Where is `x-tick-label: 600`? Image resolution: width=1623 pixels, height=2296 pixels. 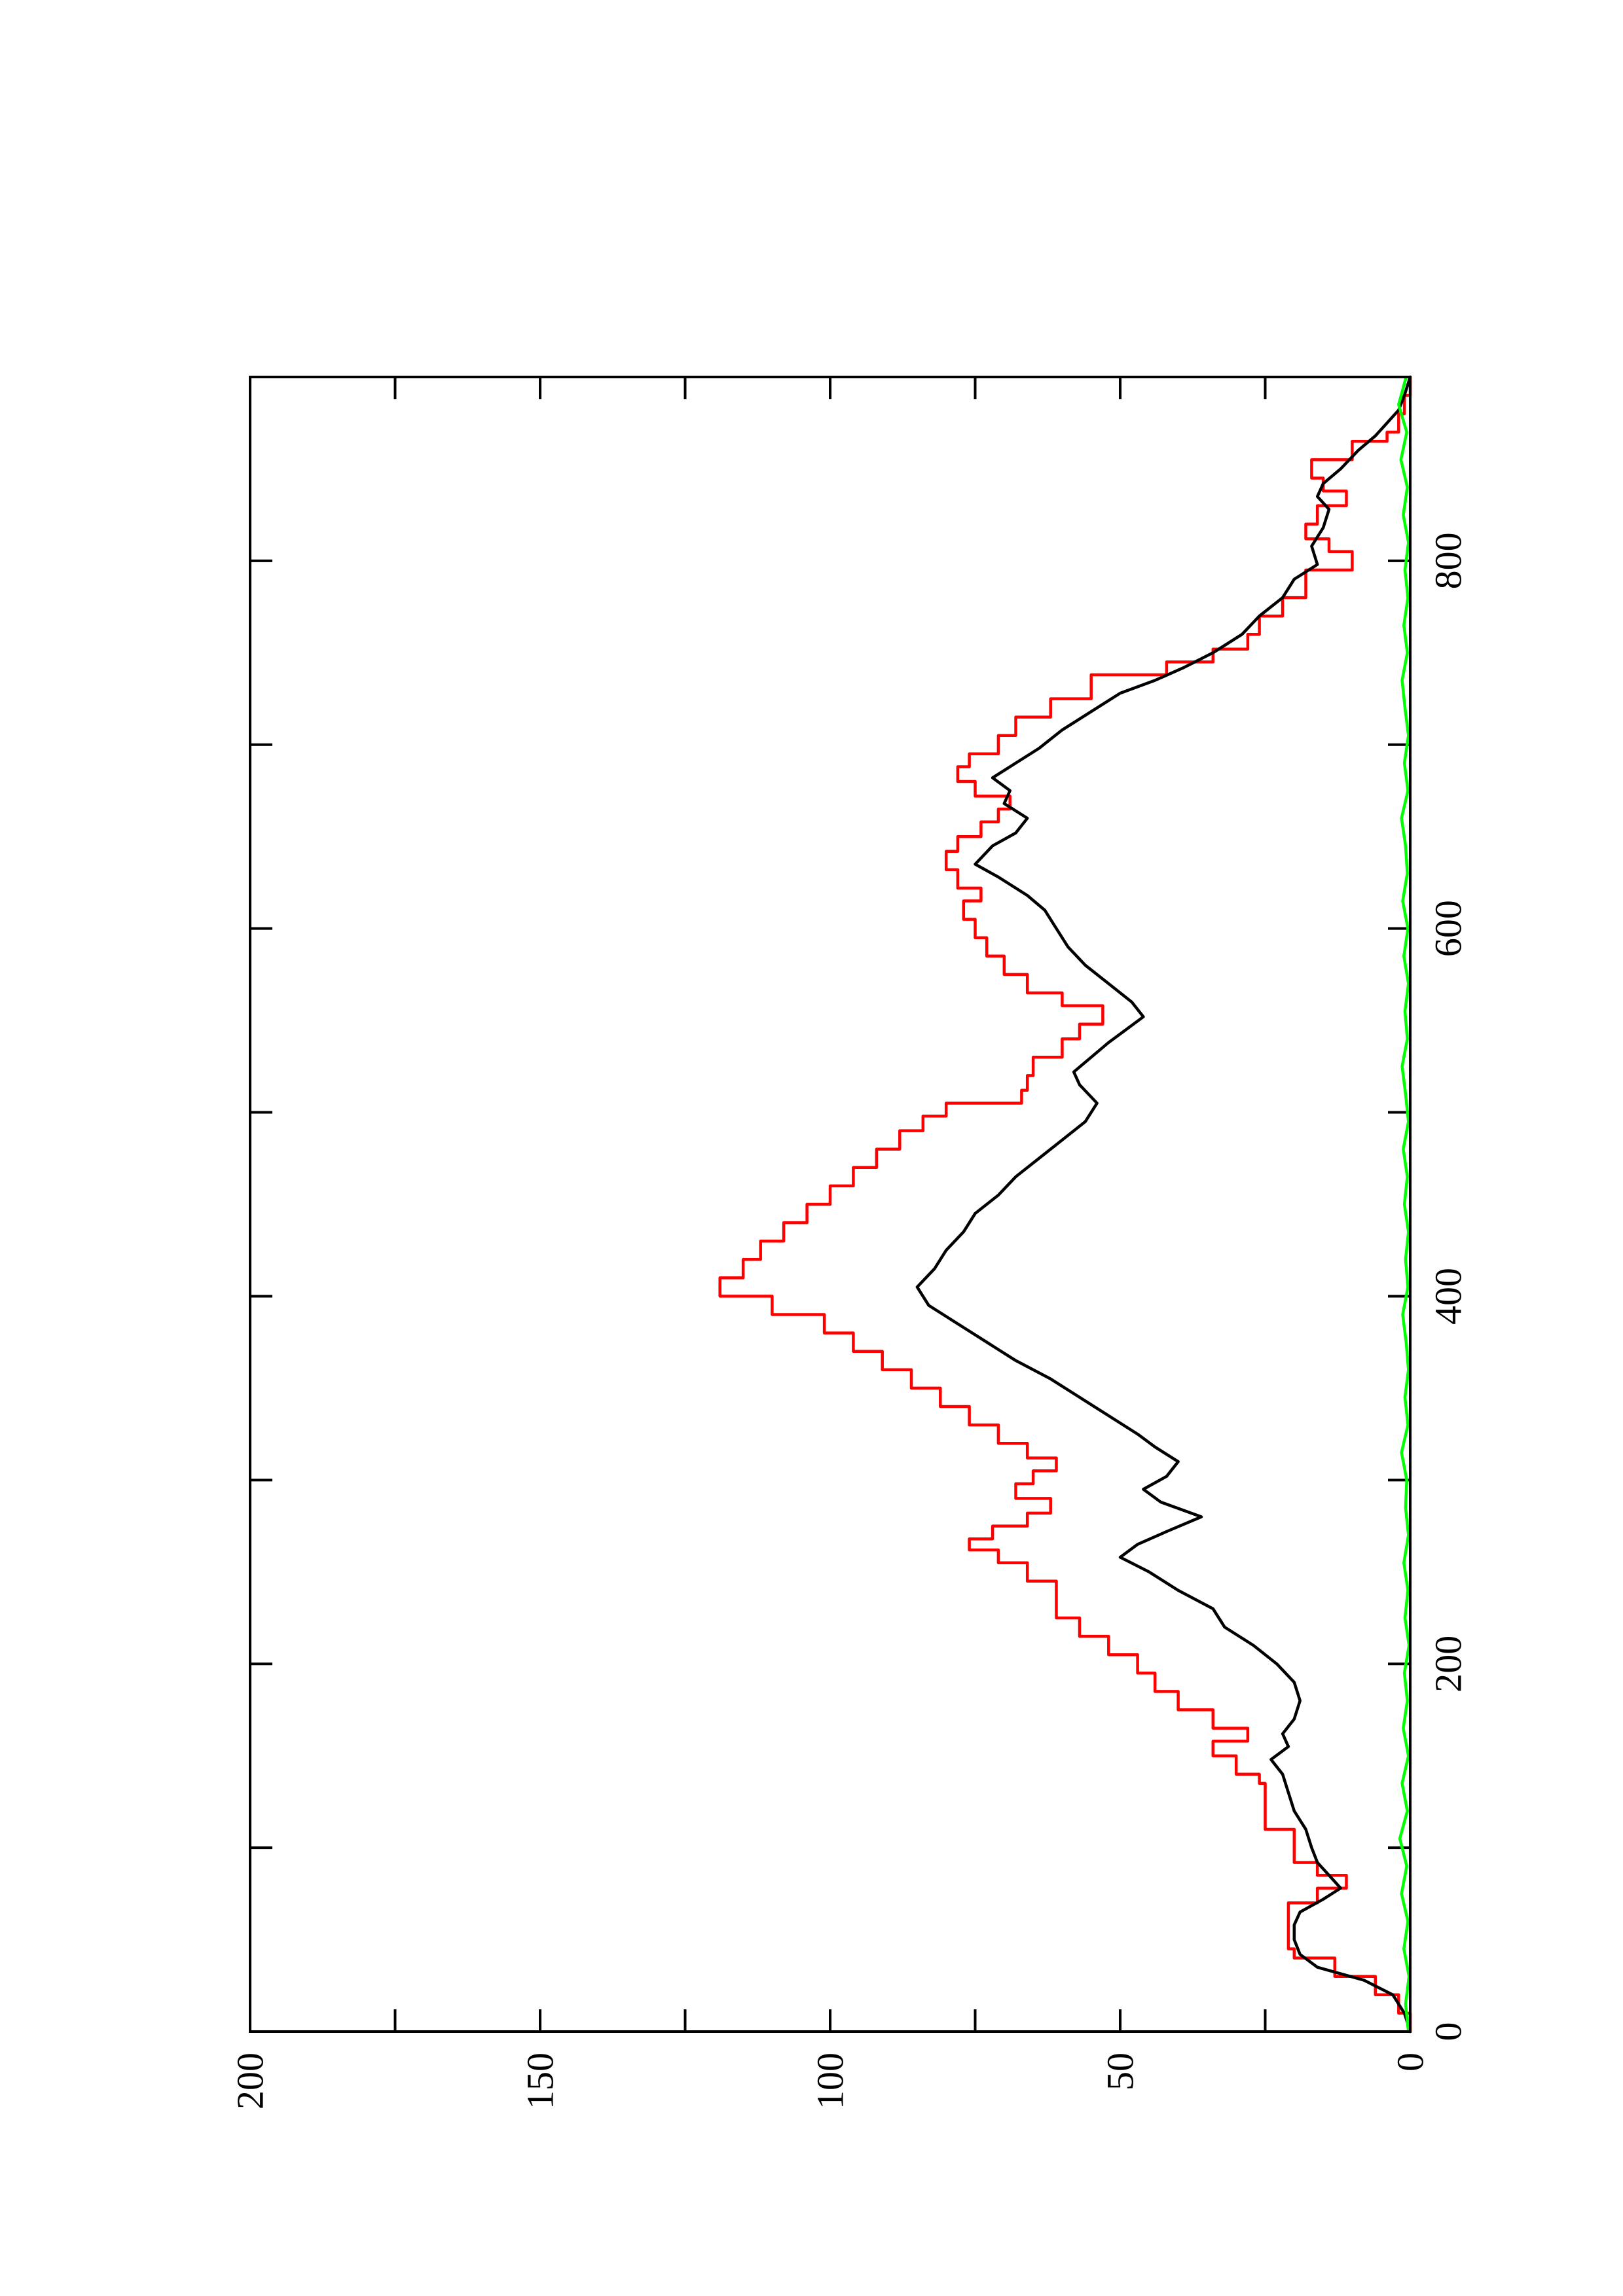
x-tick-label: 600 is located at coordinates (1448, 928).